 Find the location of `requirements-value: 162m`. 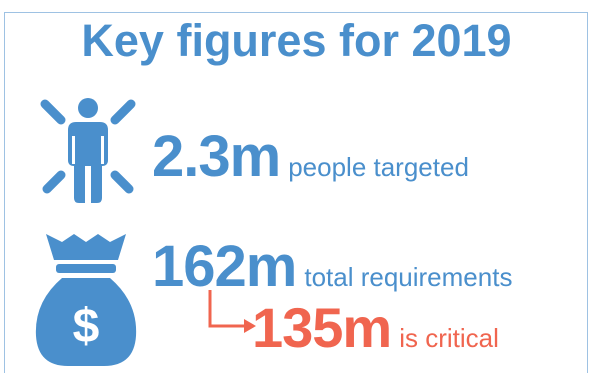

requirements-value: 162m is located at coordinates (224, 266).